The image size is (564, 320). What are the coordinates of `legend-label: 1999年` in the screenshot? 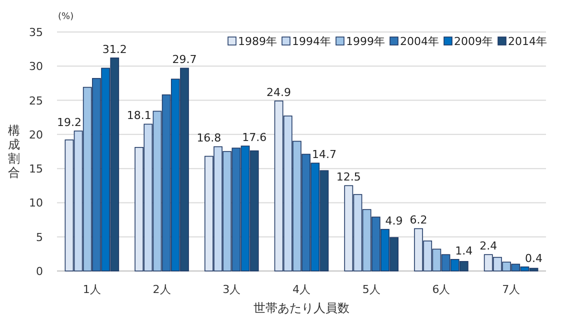 It's located at (365, 41).